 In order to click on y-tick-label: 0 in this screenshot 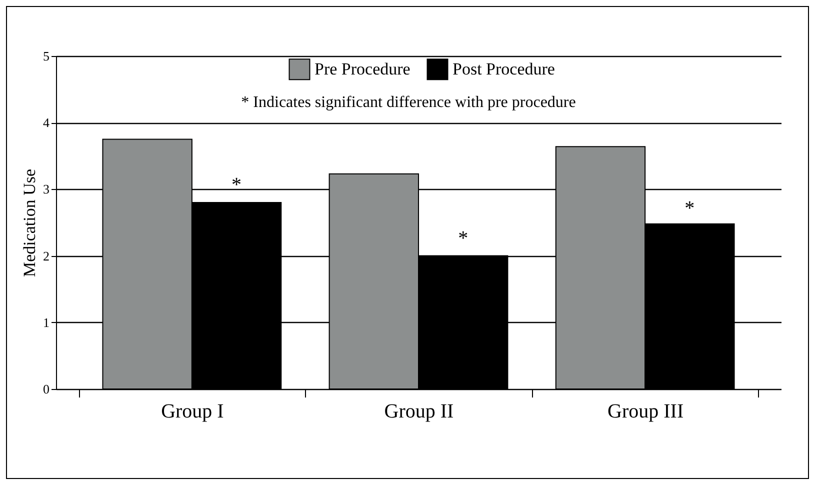, I will do `click(46, 389)`.